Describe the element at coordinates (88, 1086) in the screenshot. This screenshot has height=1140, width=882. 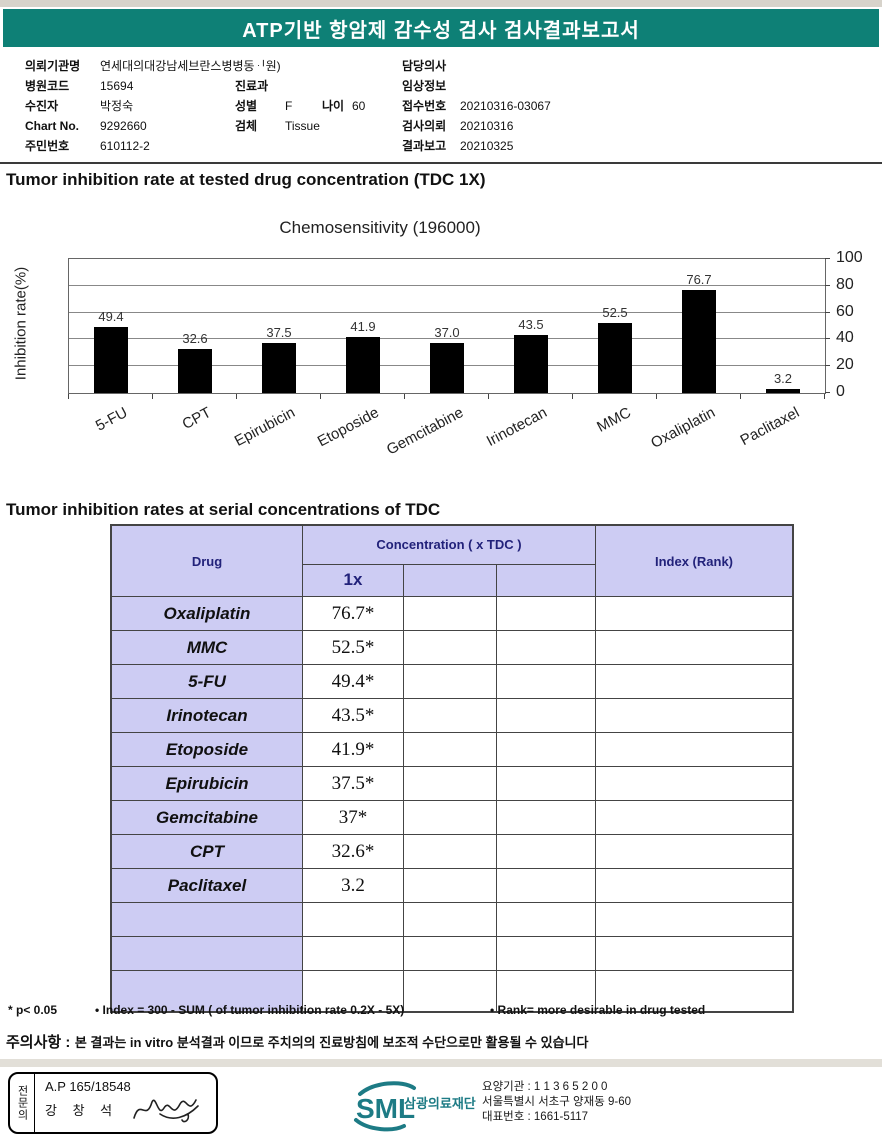
I see `license-number: A.P 165/18548` at that location.